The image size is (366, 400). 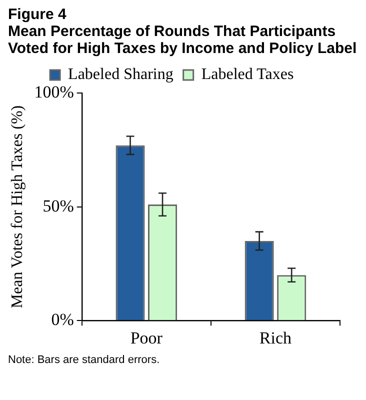 I want to click on y-tick-label: 0%, so click(x=62, y=320).